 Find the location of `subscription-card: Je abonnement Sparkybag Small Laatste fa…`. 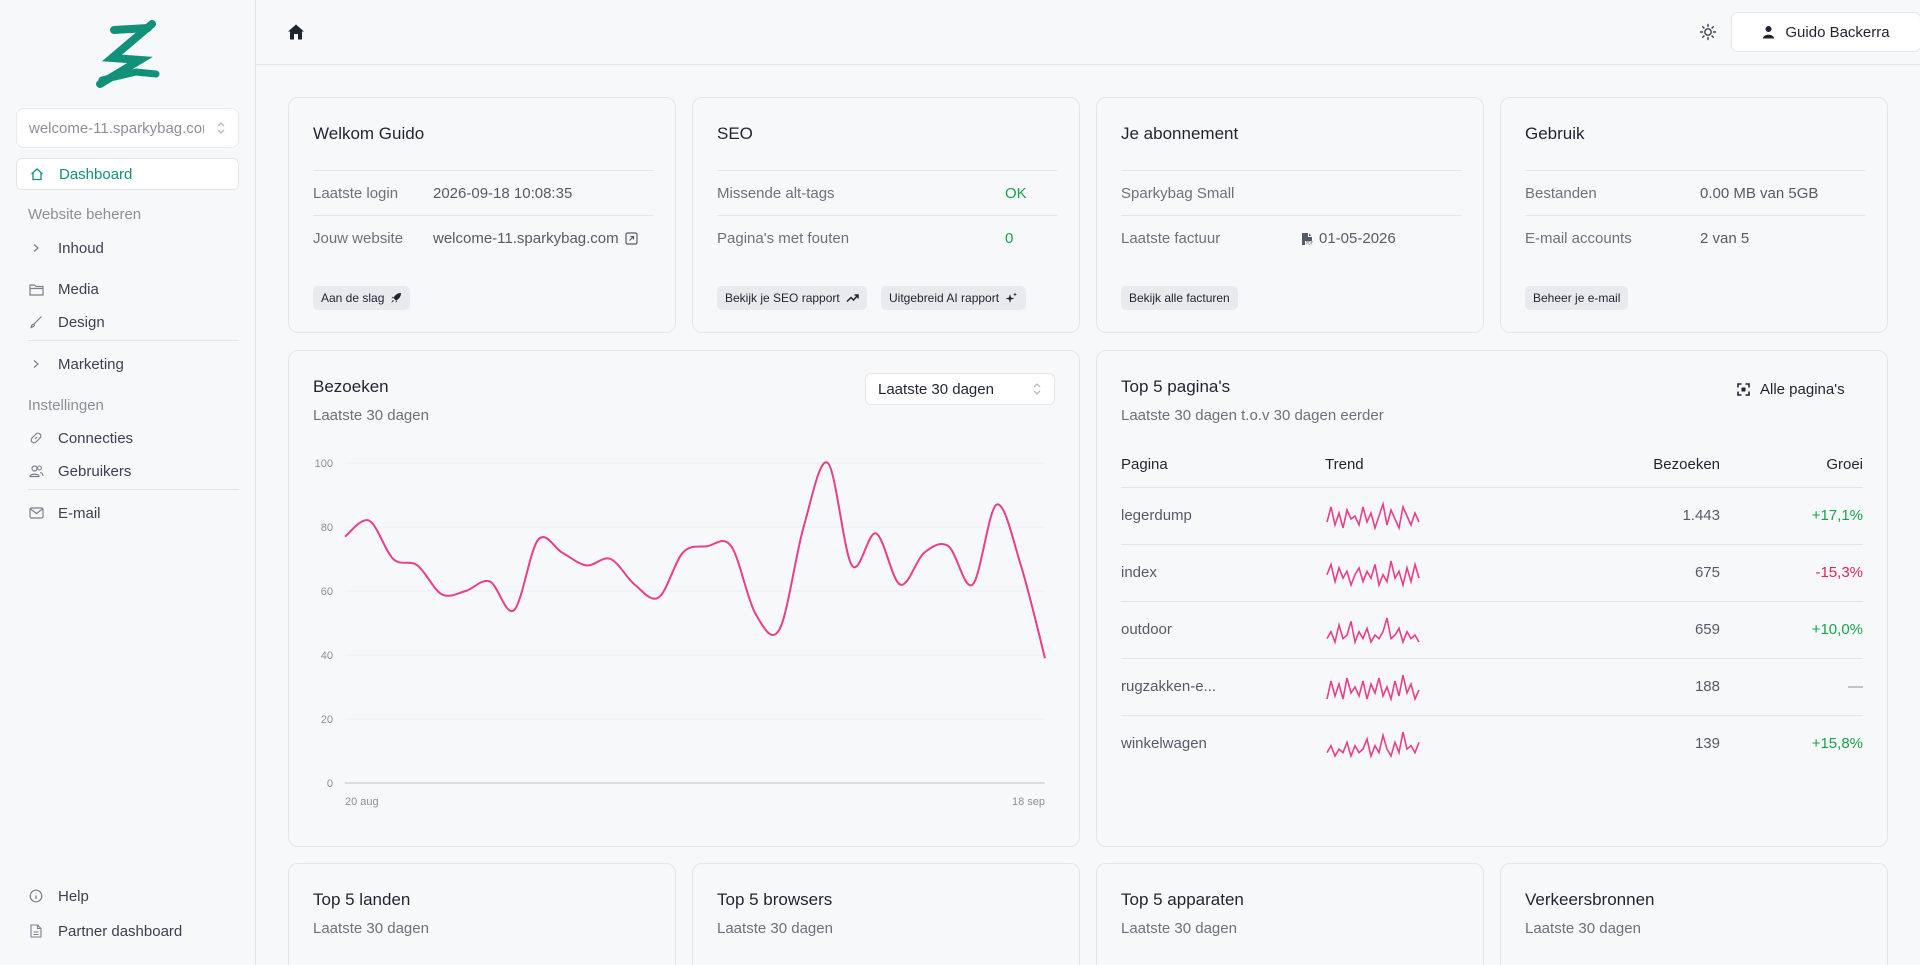

subscription-card: Je abonnement Sparkybag Small Laatste fa… is located at coordinates (1290, 215).